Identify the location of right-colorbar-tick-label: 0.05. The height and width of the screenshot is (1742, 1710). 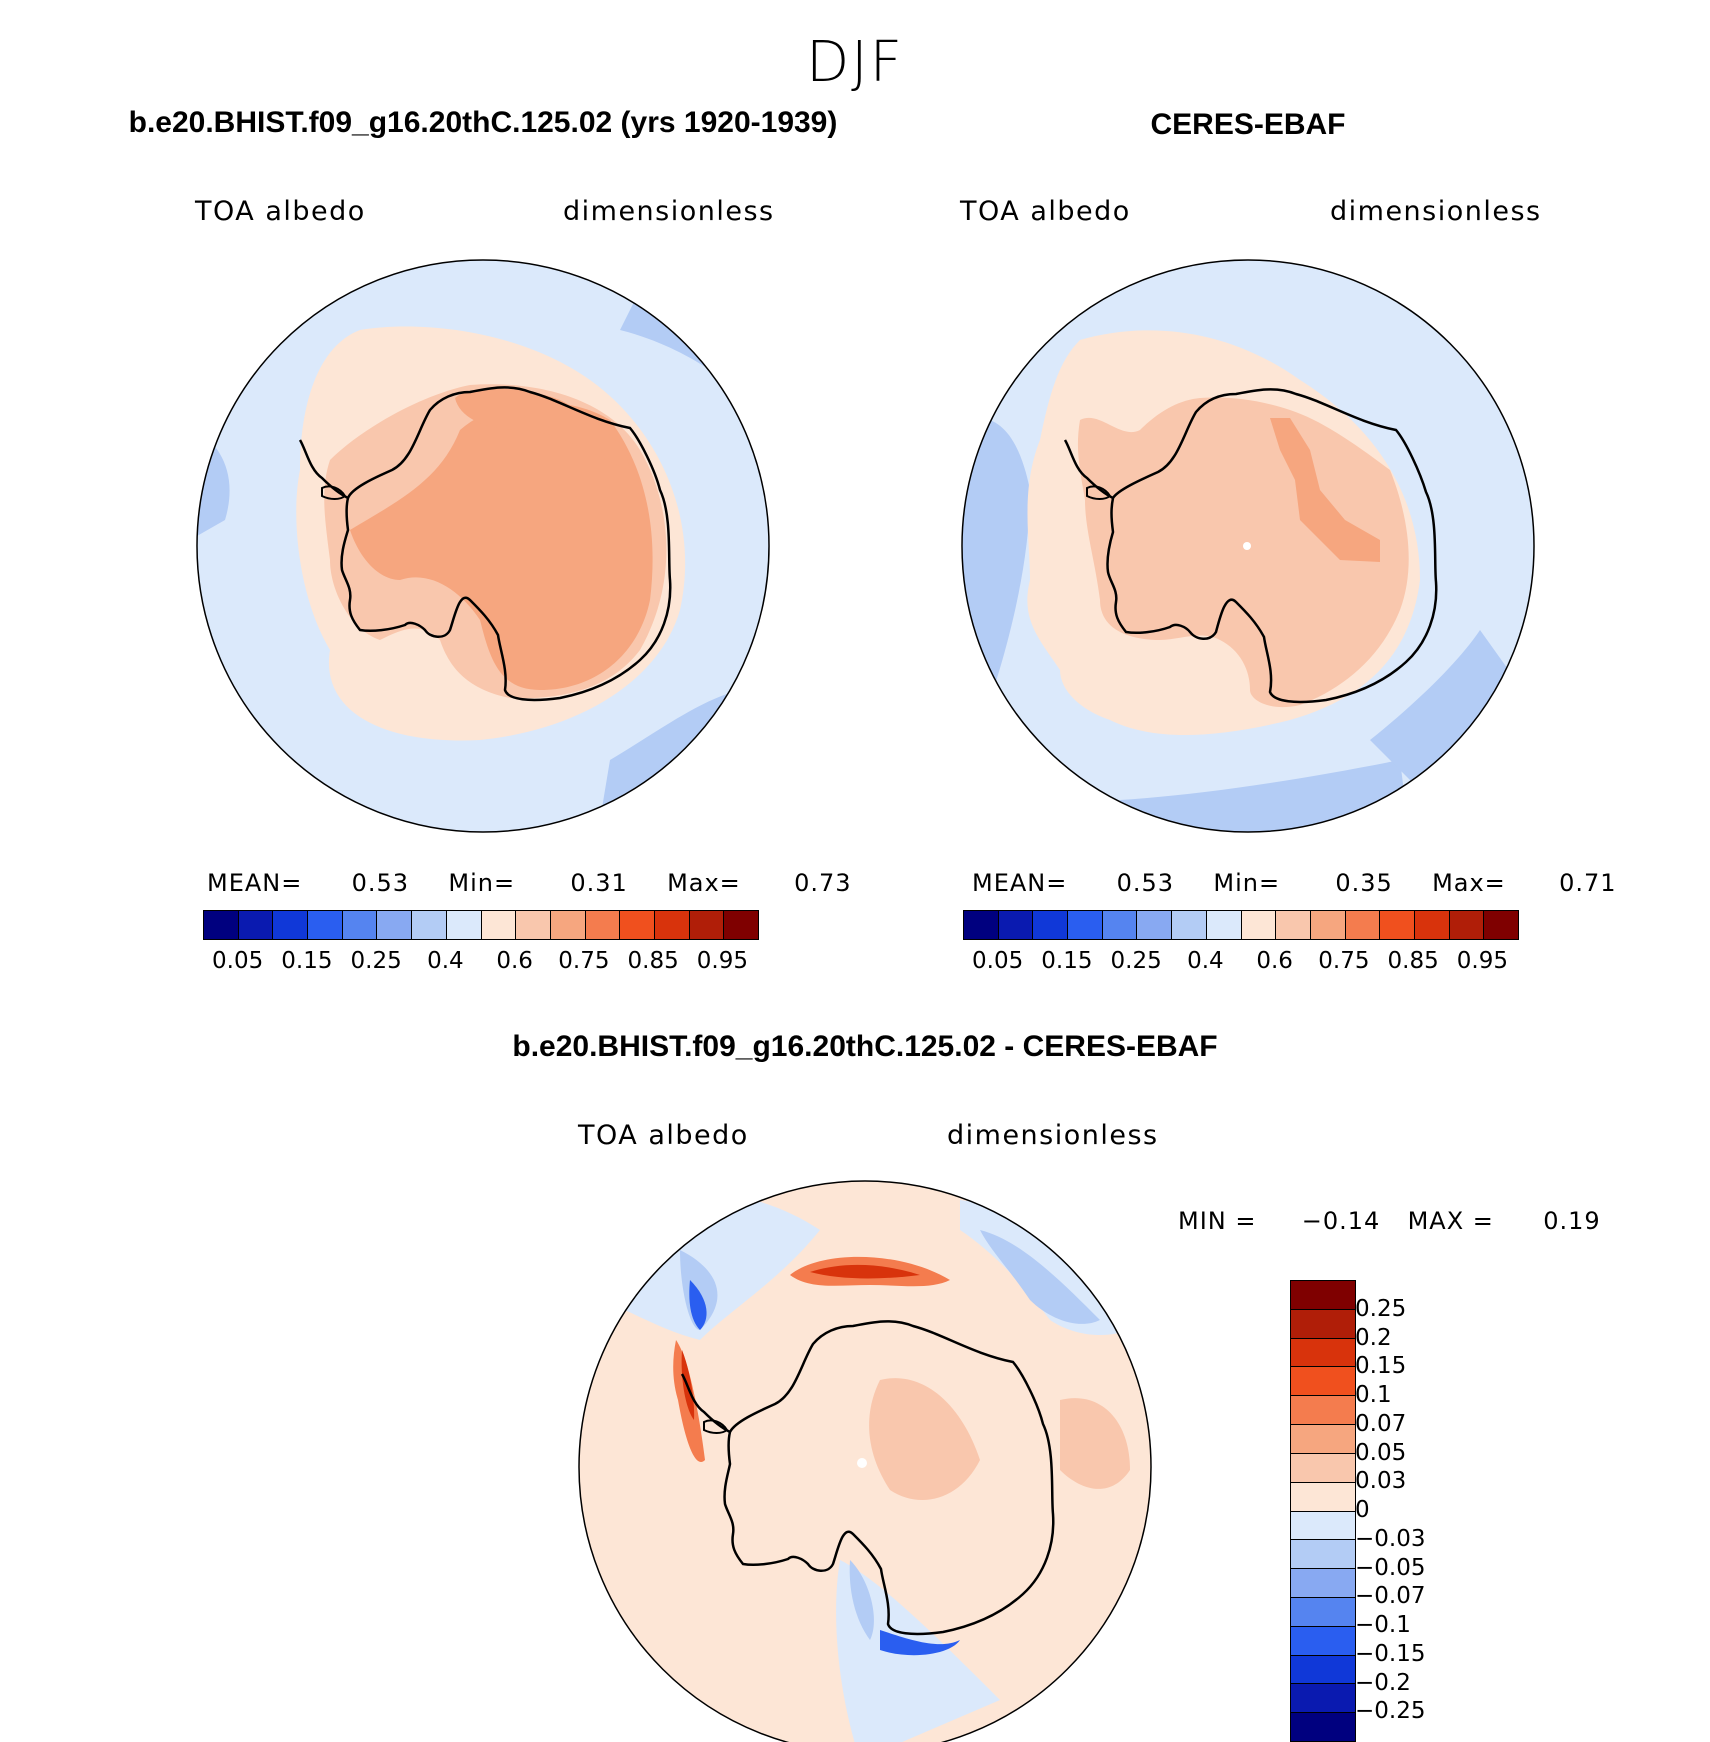
(998, 961).